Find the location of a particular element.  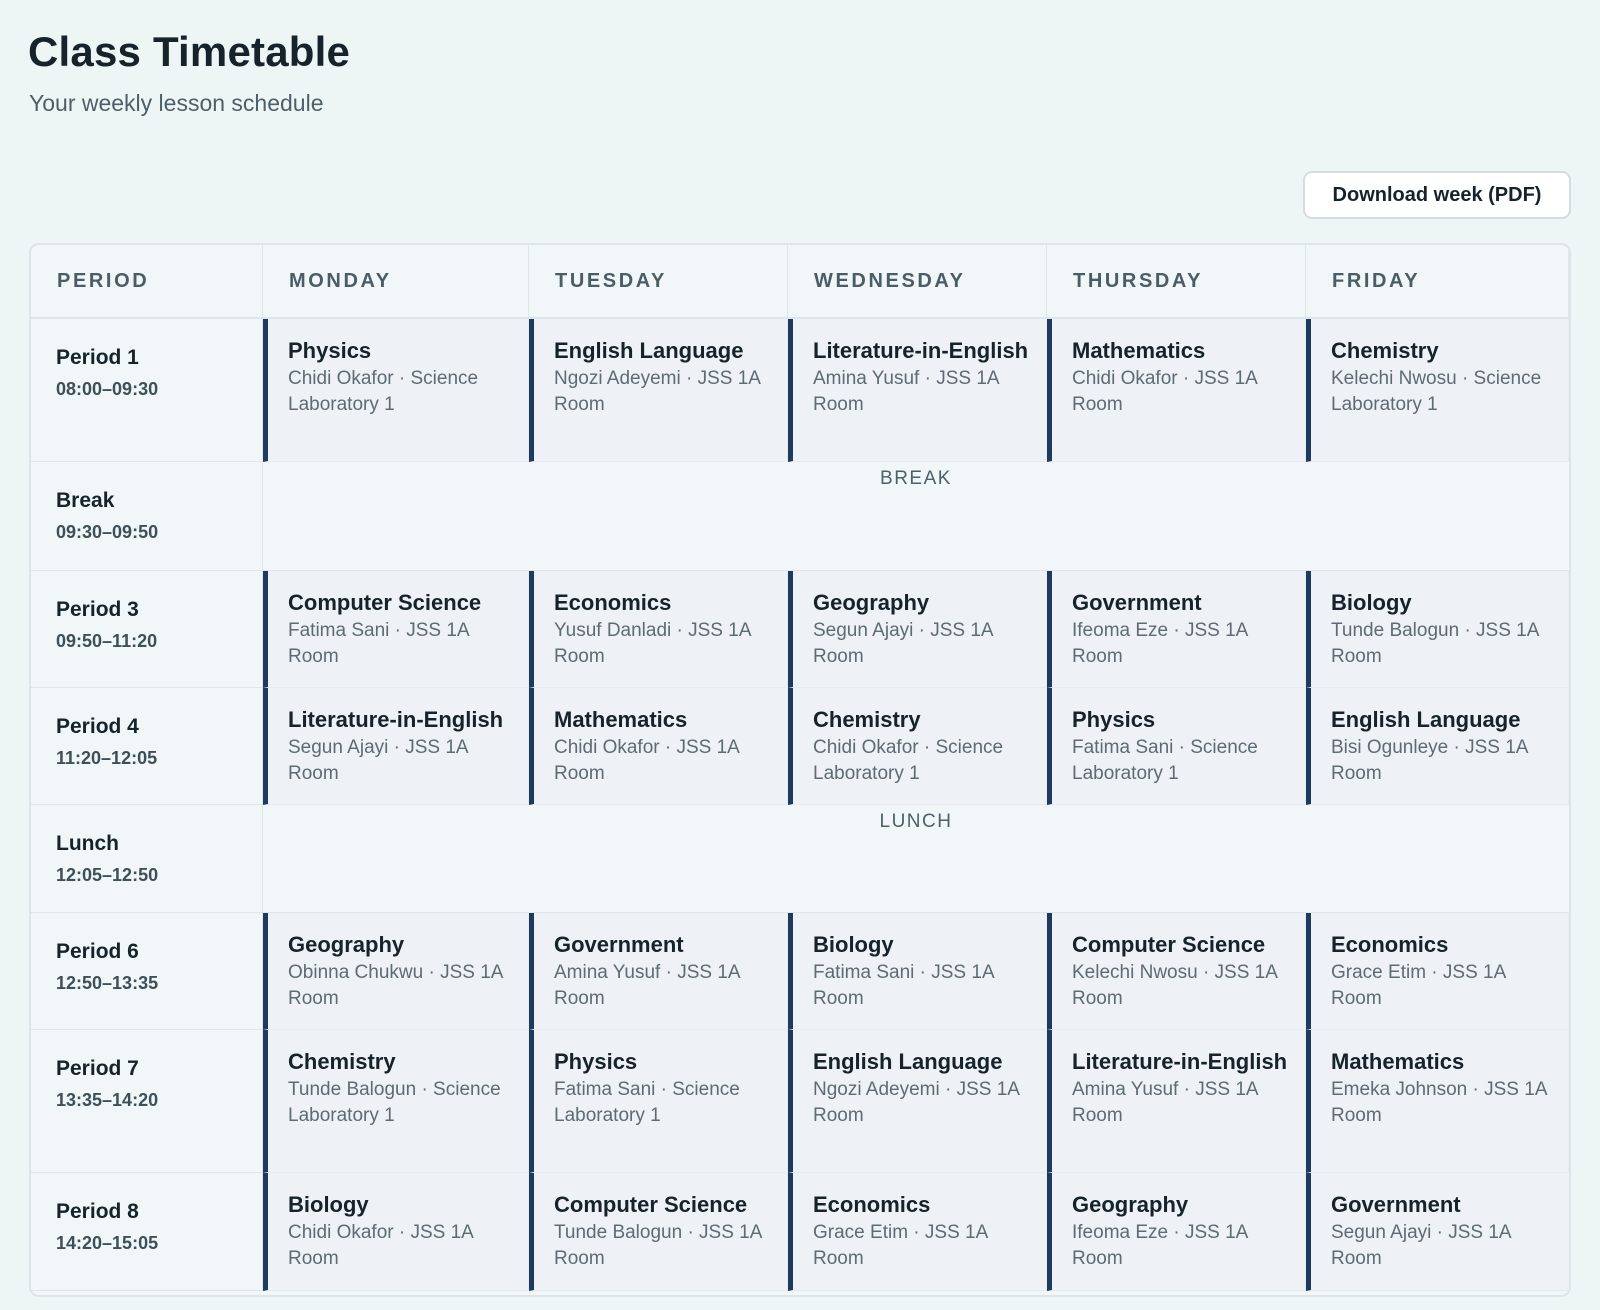

period-cell: Period 4 11:20–12:05 is located at coordinates (147, 746).